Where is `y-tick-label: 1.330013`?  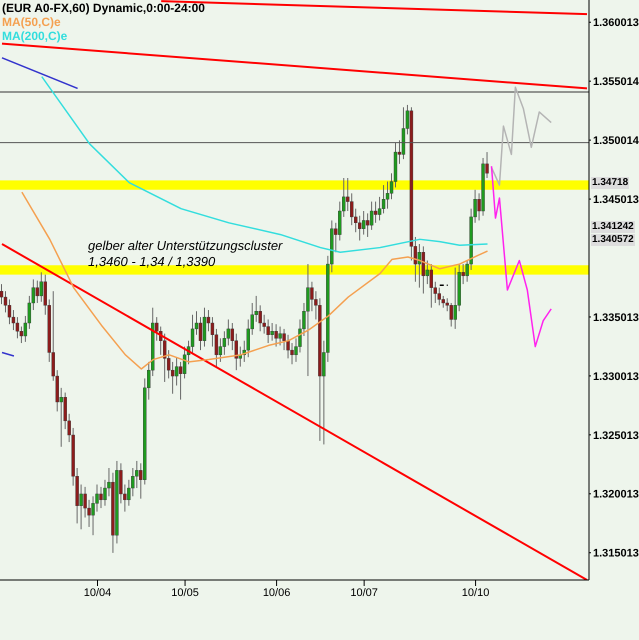
y-tick-label: 1.330013 is located at coordinates (616, 376).